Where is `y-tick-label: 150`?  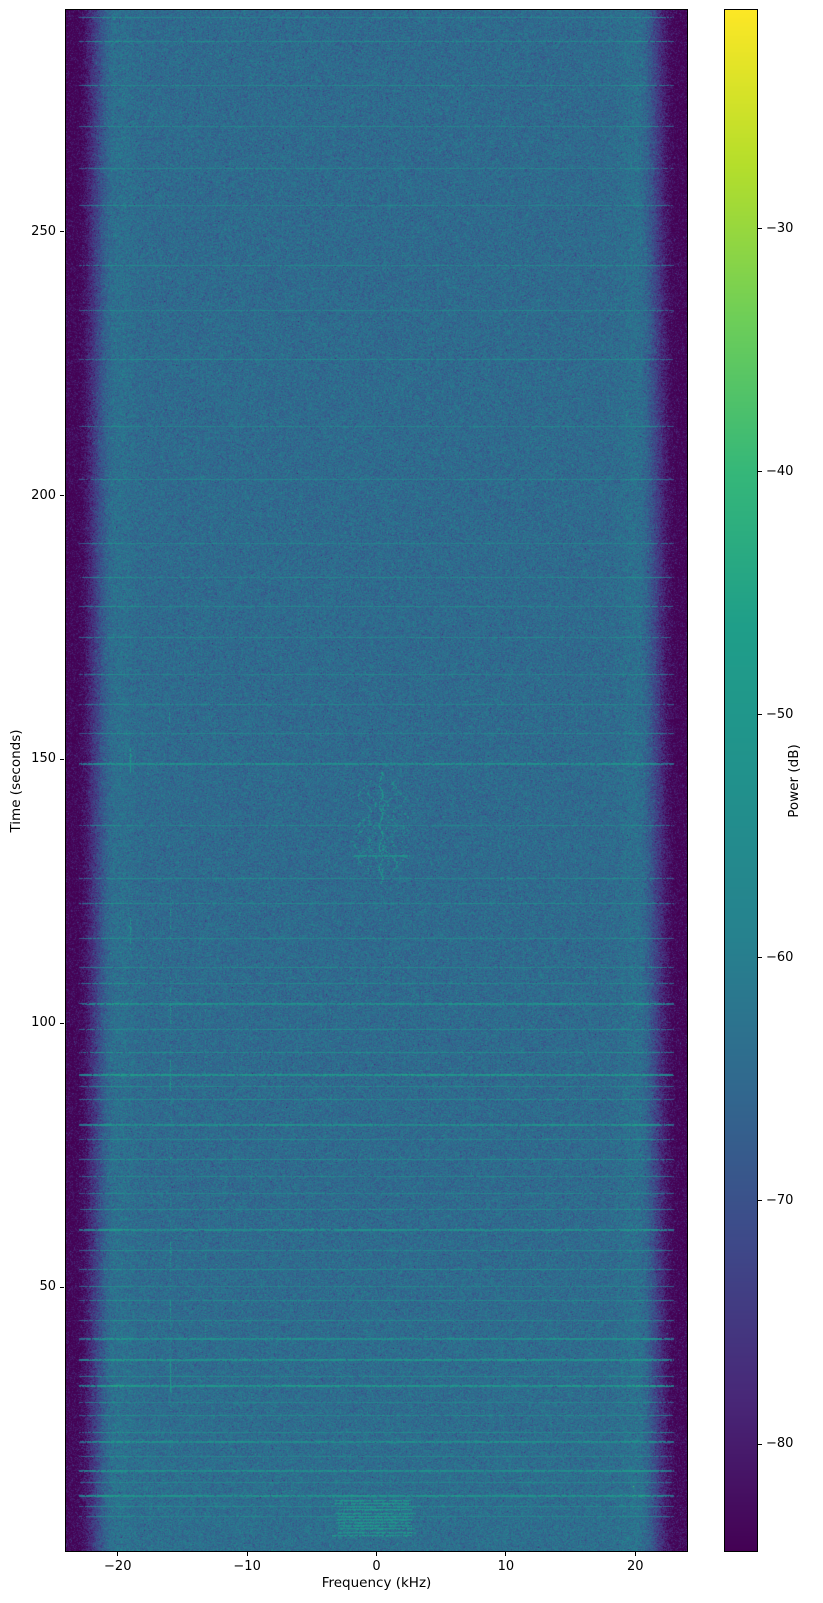 y-tick-label: 150 is located at coordinates (43, 759).